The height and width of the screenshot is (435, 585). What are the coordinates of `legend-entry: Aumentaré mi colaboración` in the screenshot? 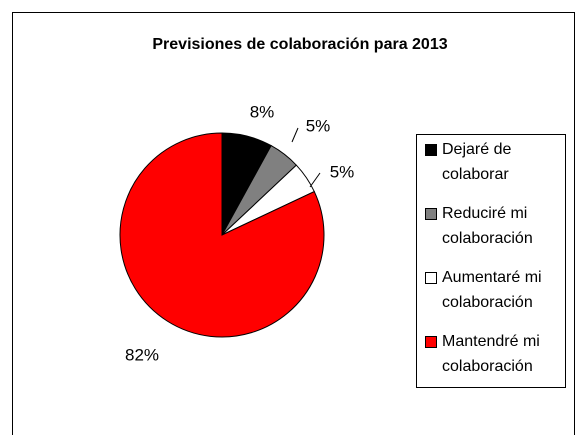 It's located at (494, 297).